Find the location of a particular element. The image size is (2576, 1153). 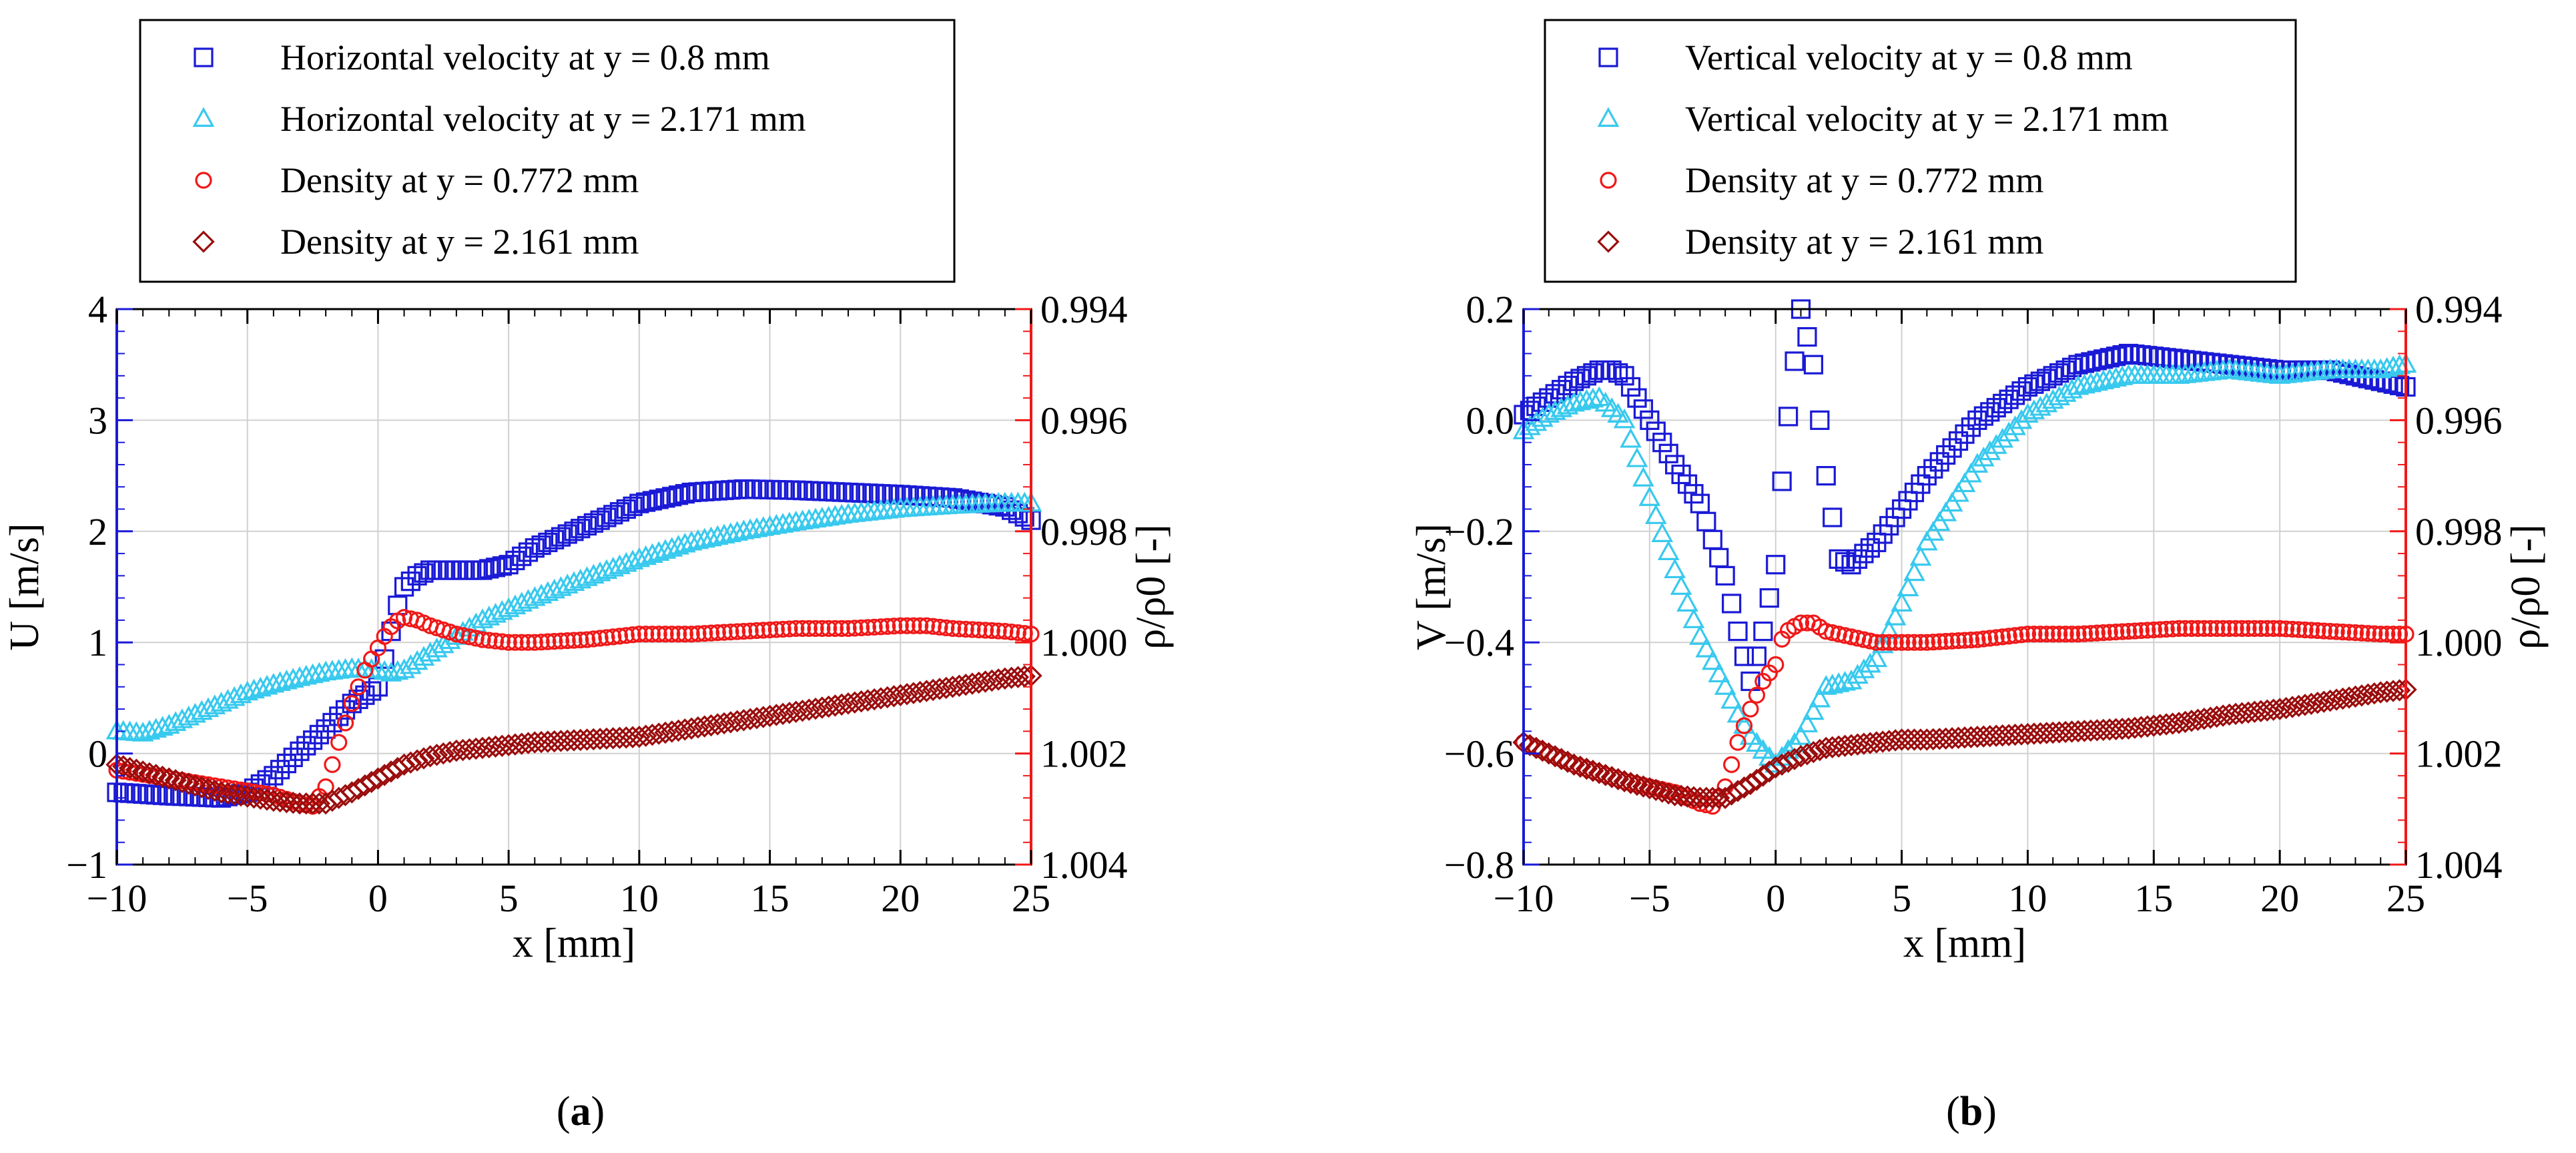

y2-tick-label: 1.002 is located at coordinates (2459, 754).